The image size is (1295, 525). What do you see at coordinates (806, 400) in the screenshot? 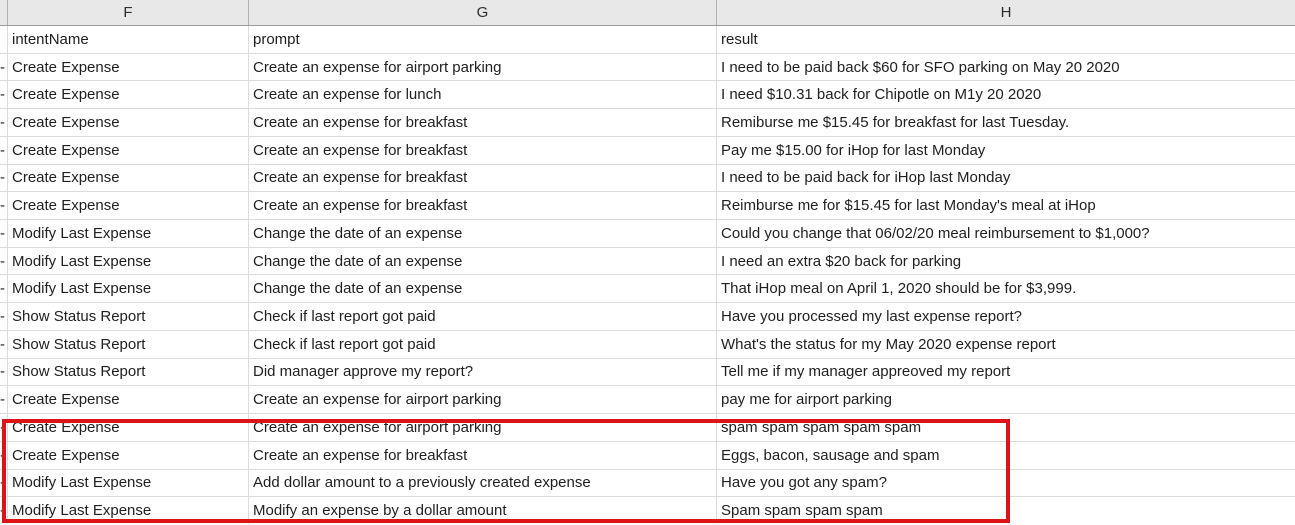
I see `cell-result: pay me for airport parking` at bounding box center [806, 400].